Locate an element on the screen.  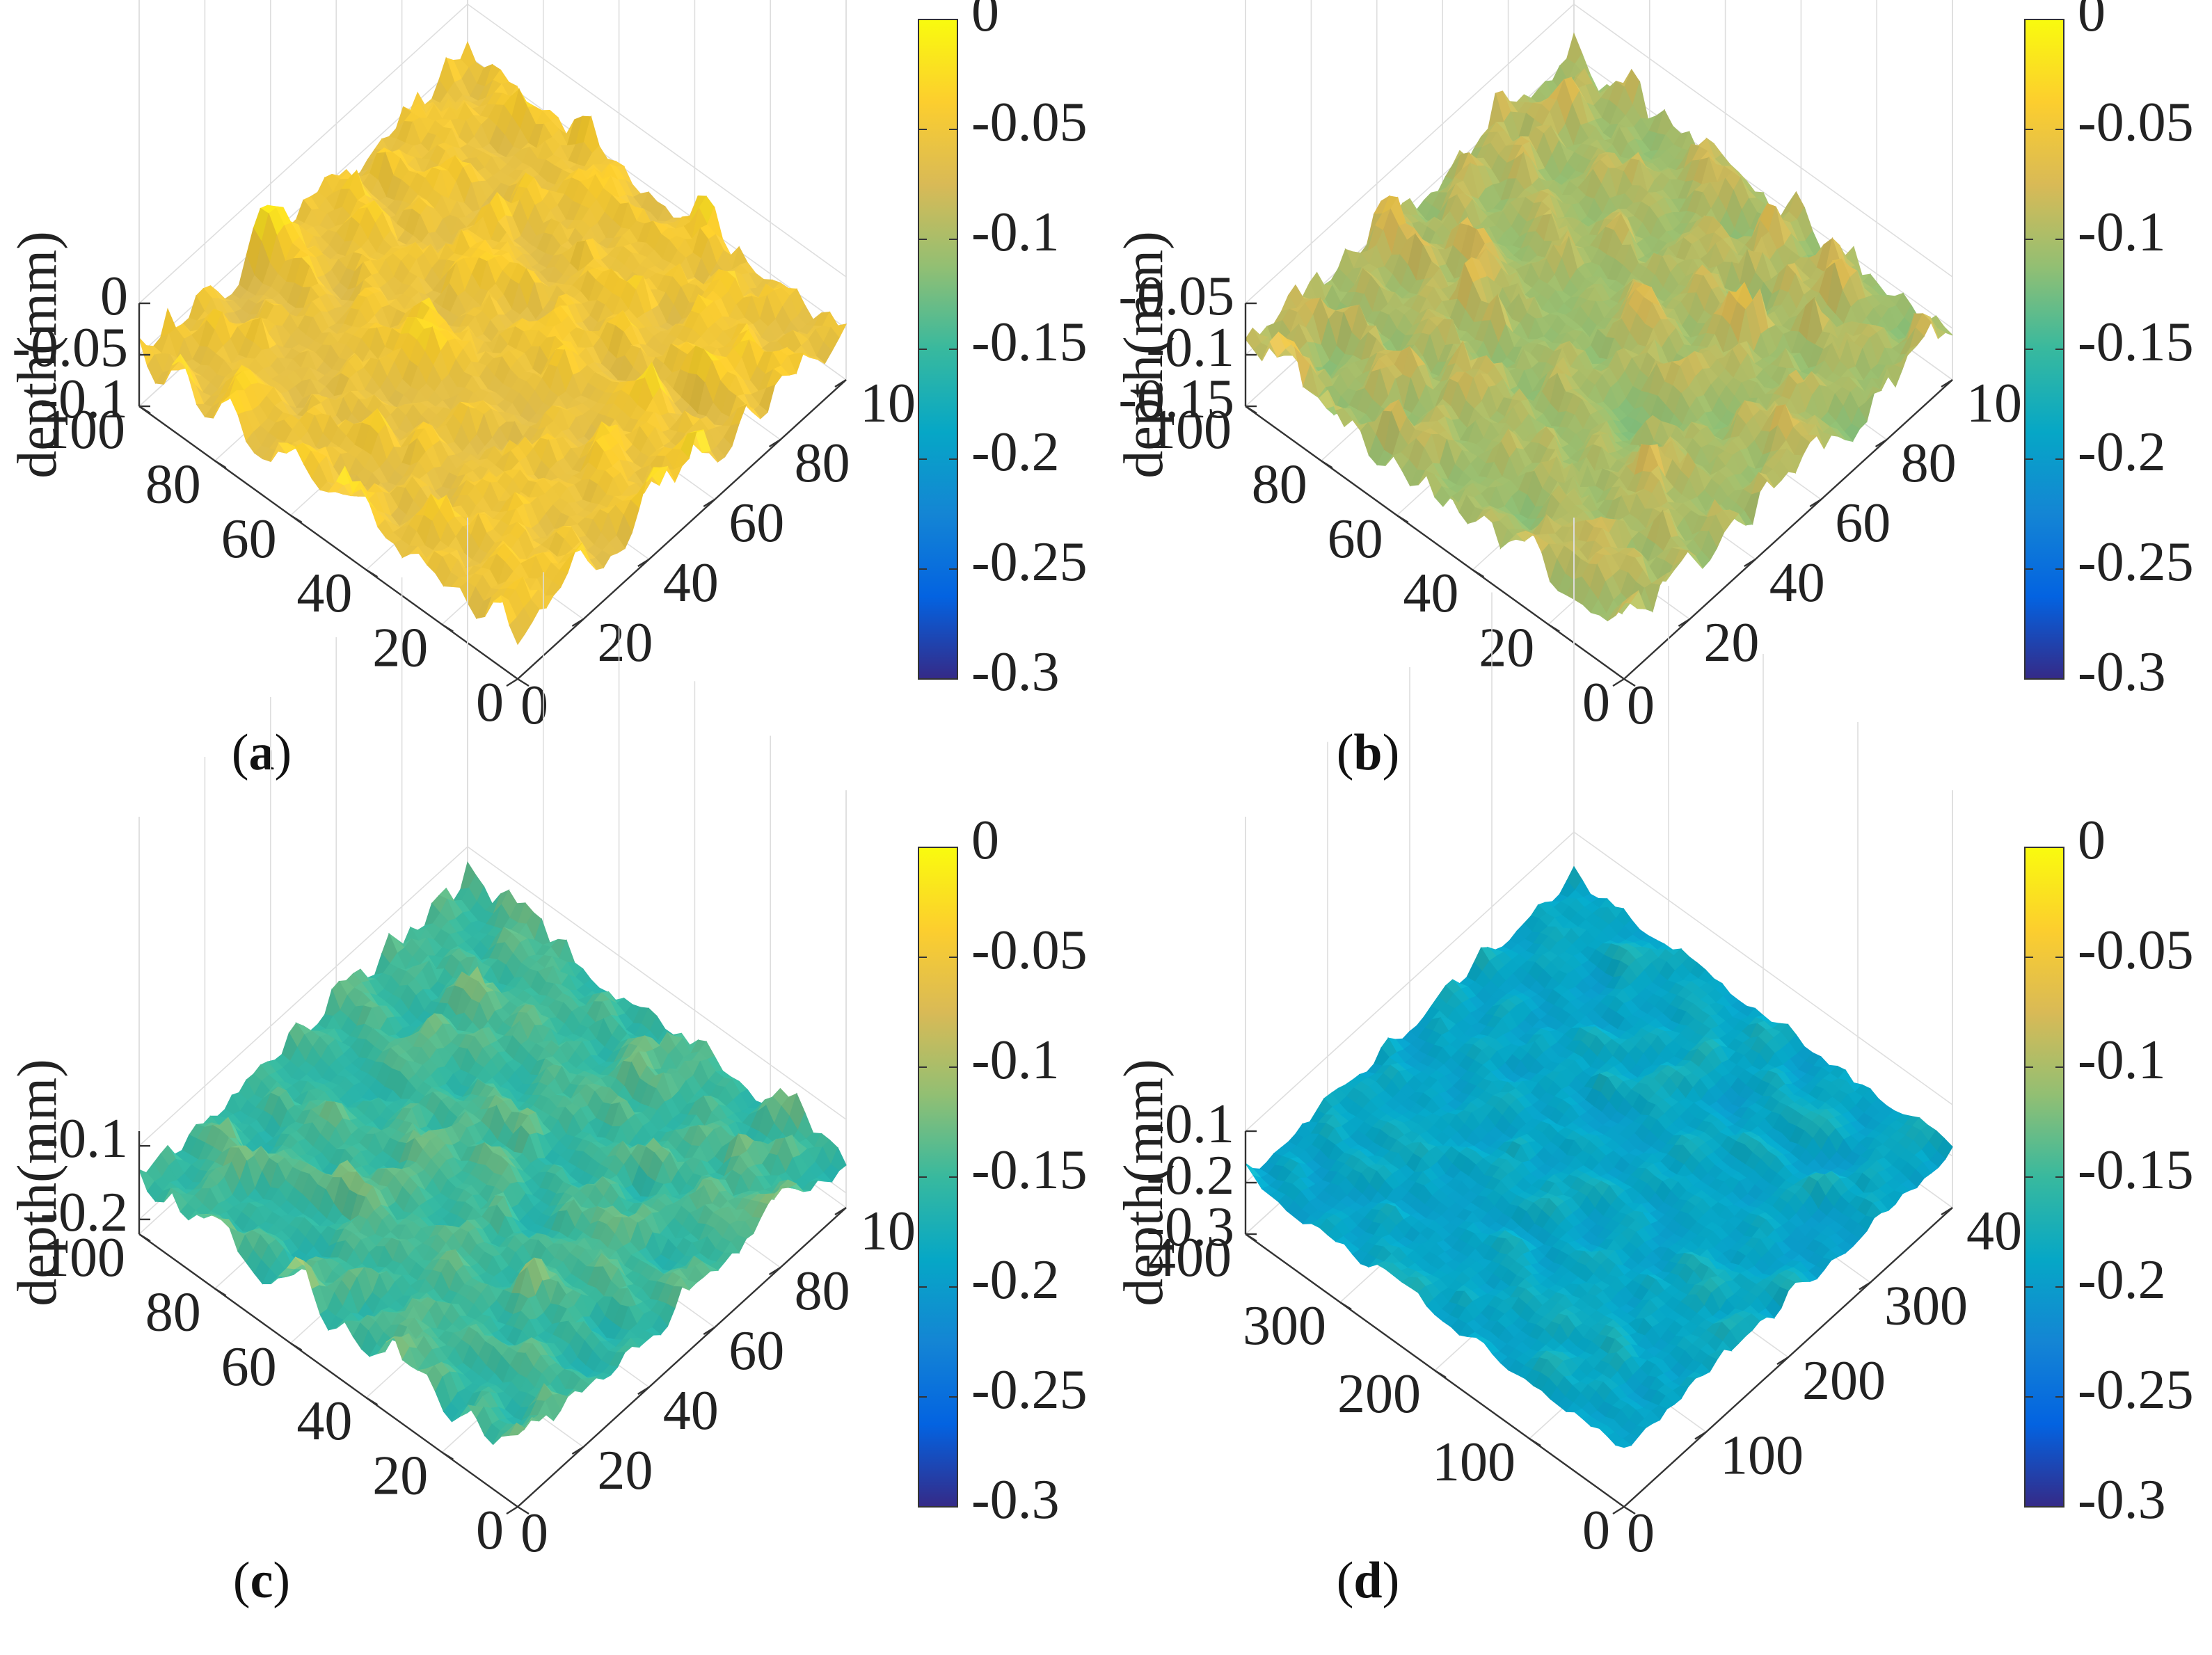
z-tick-label: 0 is located at coordinates (114, 296).